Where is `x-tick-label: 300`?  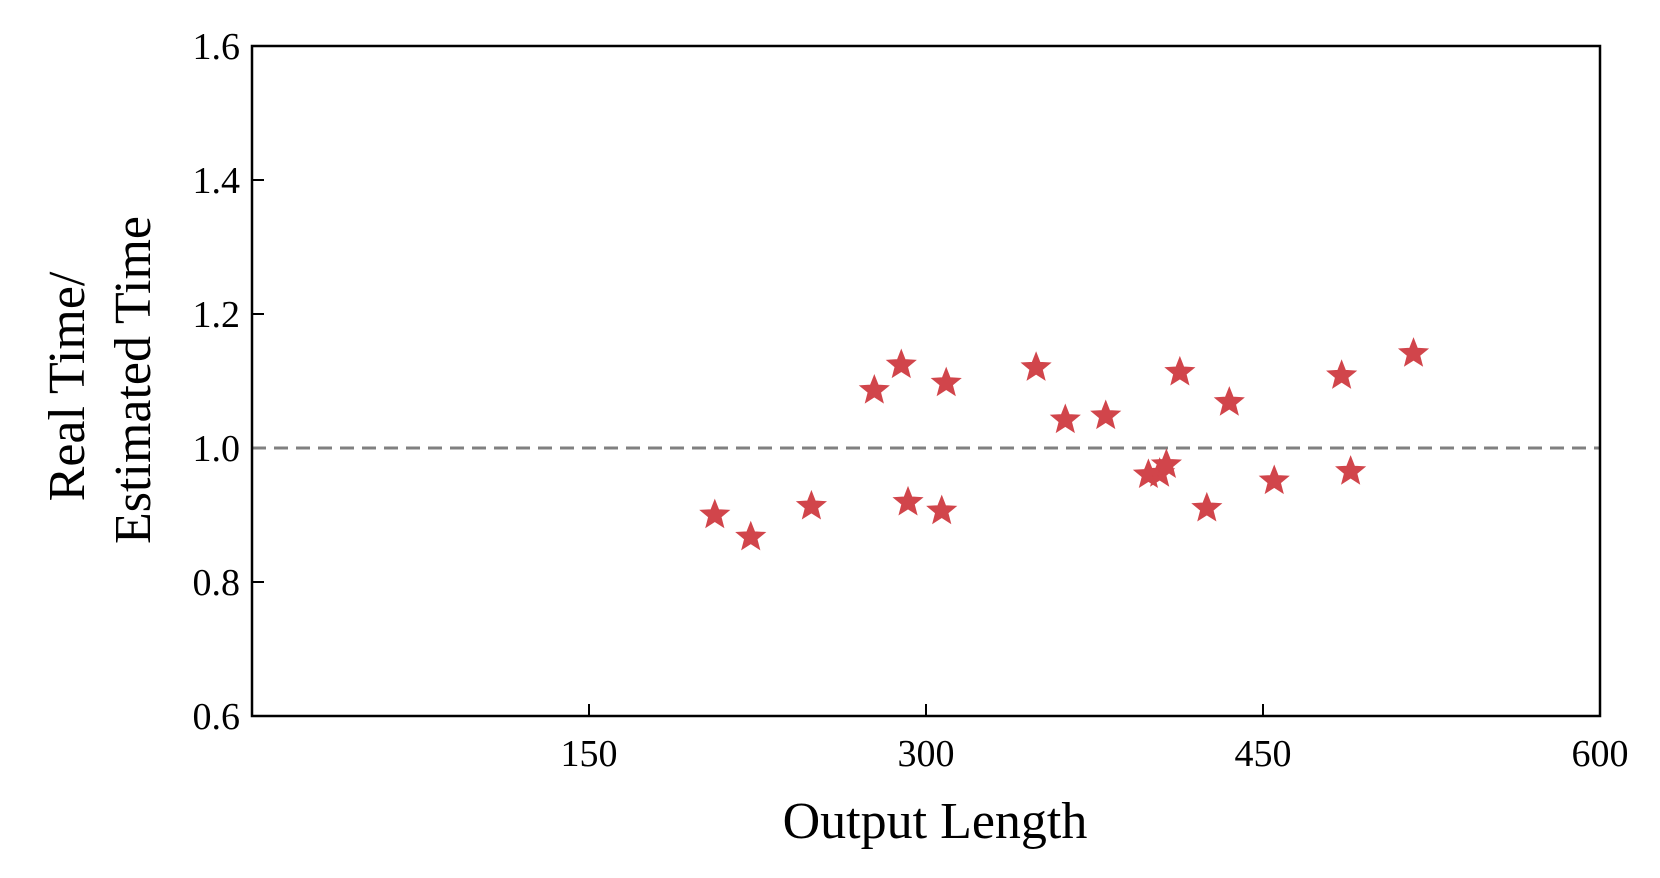
x-tick-label: 300 is located at coordinates (926, 754).